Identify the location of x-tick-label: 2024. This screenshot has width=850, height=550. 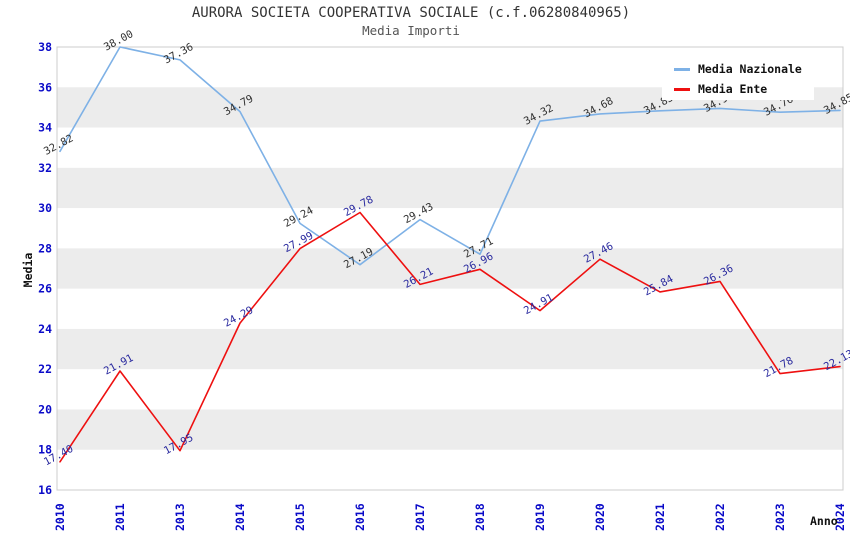
(840, 517).